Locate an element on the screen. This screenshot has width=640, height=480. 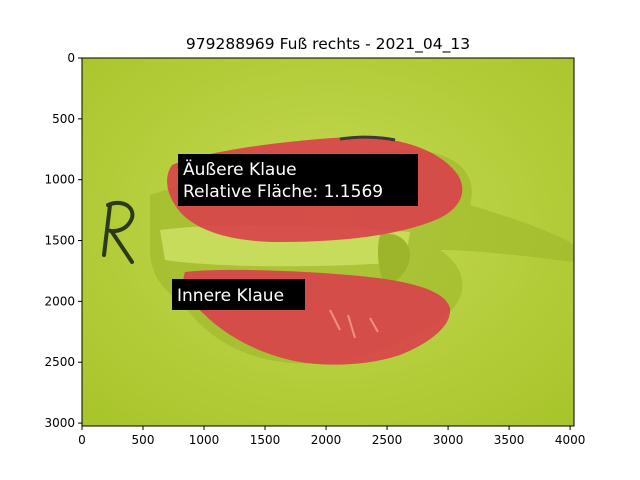
heel-fold is located at coordinates (393, 259).